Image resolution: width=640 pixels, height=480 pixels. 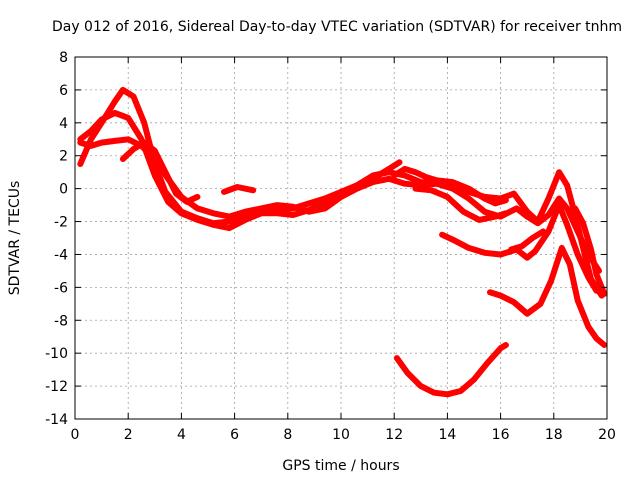 I want to click on y-tick-label: -12, so click(x=56, y=387).